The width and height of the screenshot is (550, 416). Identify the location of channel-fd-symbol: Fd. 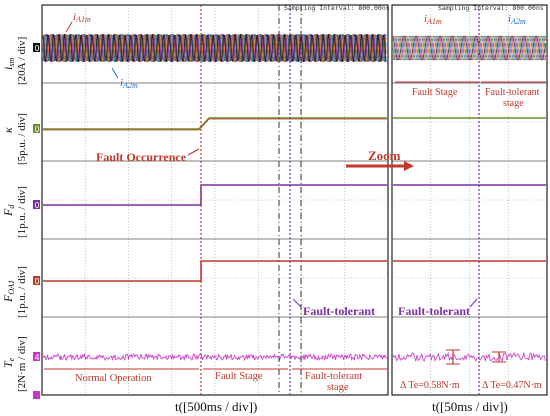
(8, 210).